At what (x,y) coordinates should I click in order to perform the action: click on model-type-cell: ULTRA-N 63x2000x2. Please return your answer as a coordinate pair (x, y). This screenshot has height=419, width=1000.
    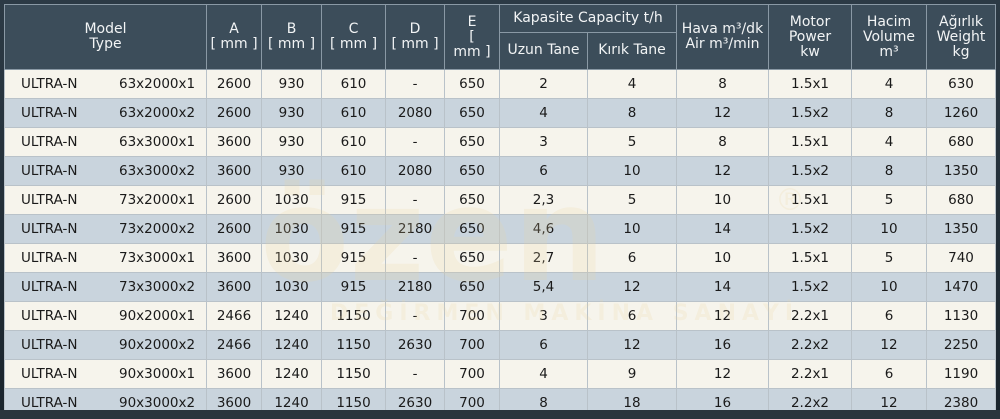
    Looking at the image, I should click on (105, 113).